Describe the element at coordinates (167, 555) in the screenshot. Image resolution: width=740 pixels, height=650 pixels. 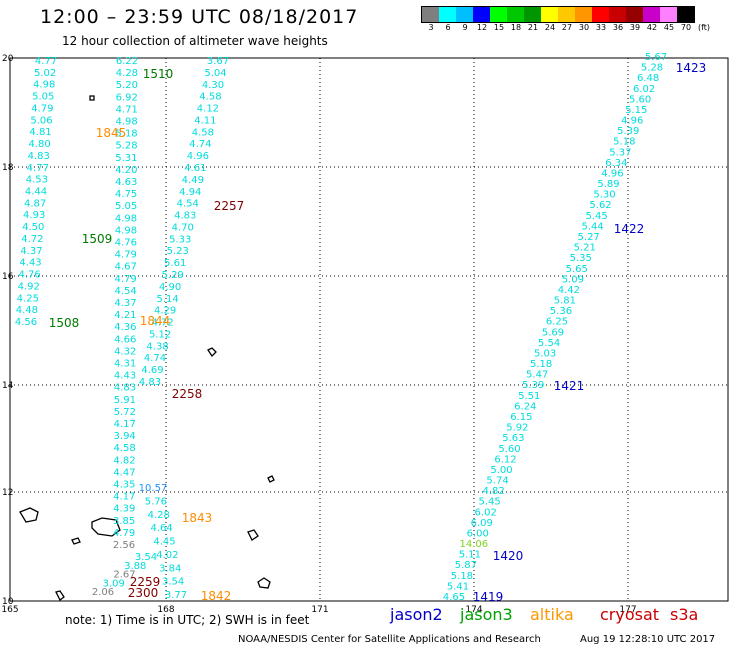
I see `wave-height-value: 4.02` at that location.